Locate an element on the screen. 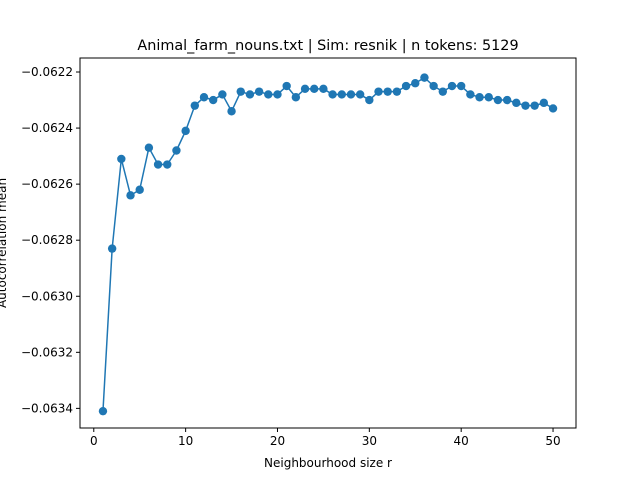 Image resolution: width=640 pixels, height=480 pixels. x-tick-label: 0 is located at coordinates (94, 441).